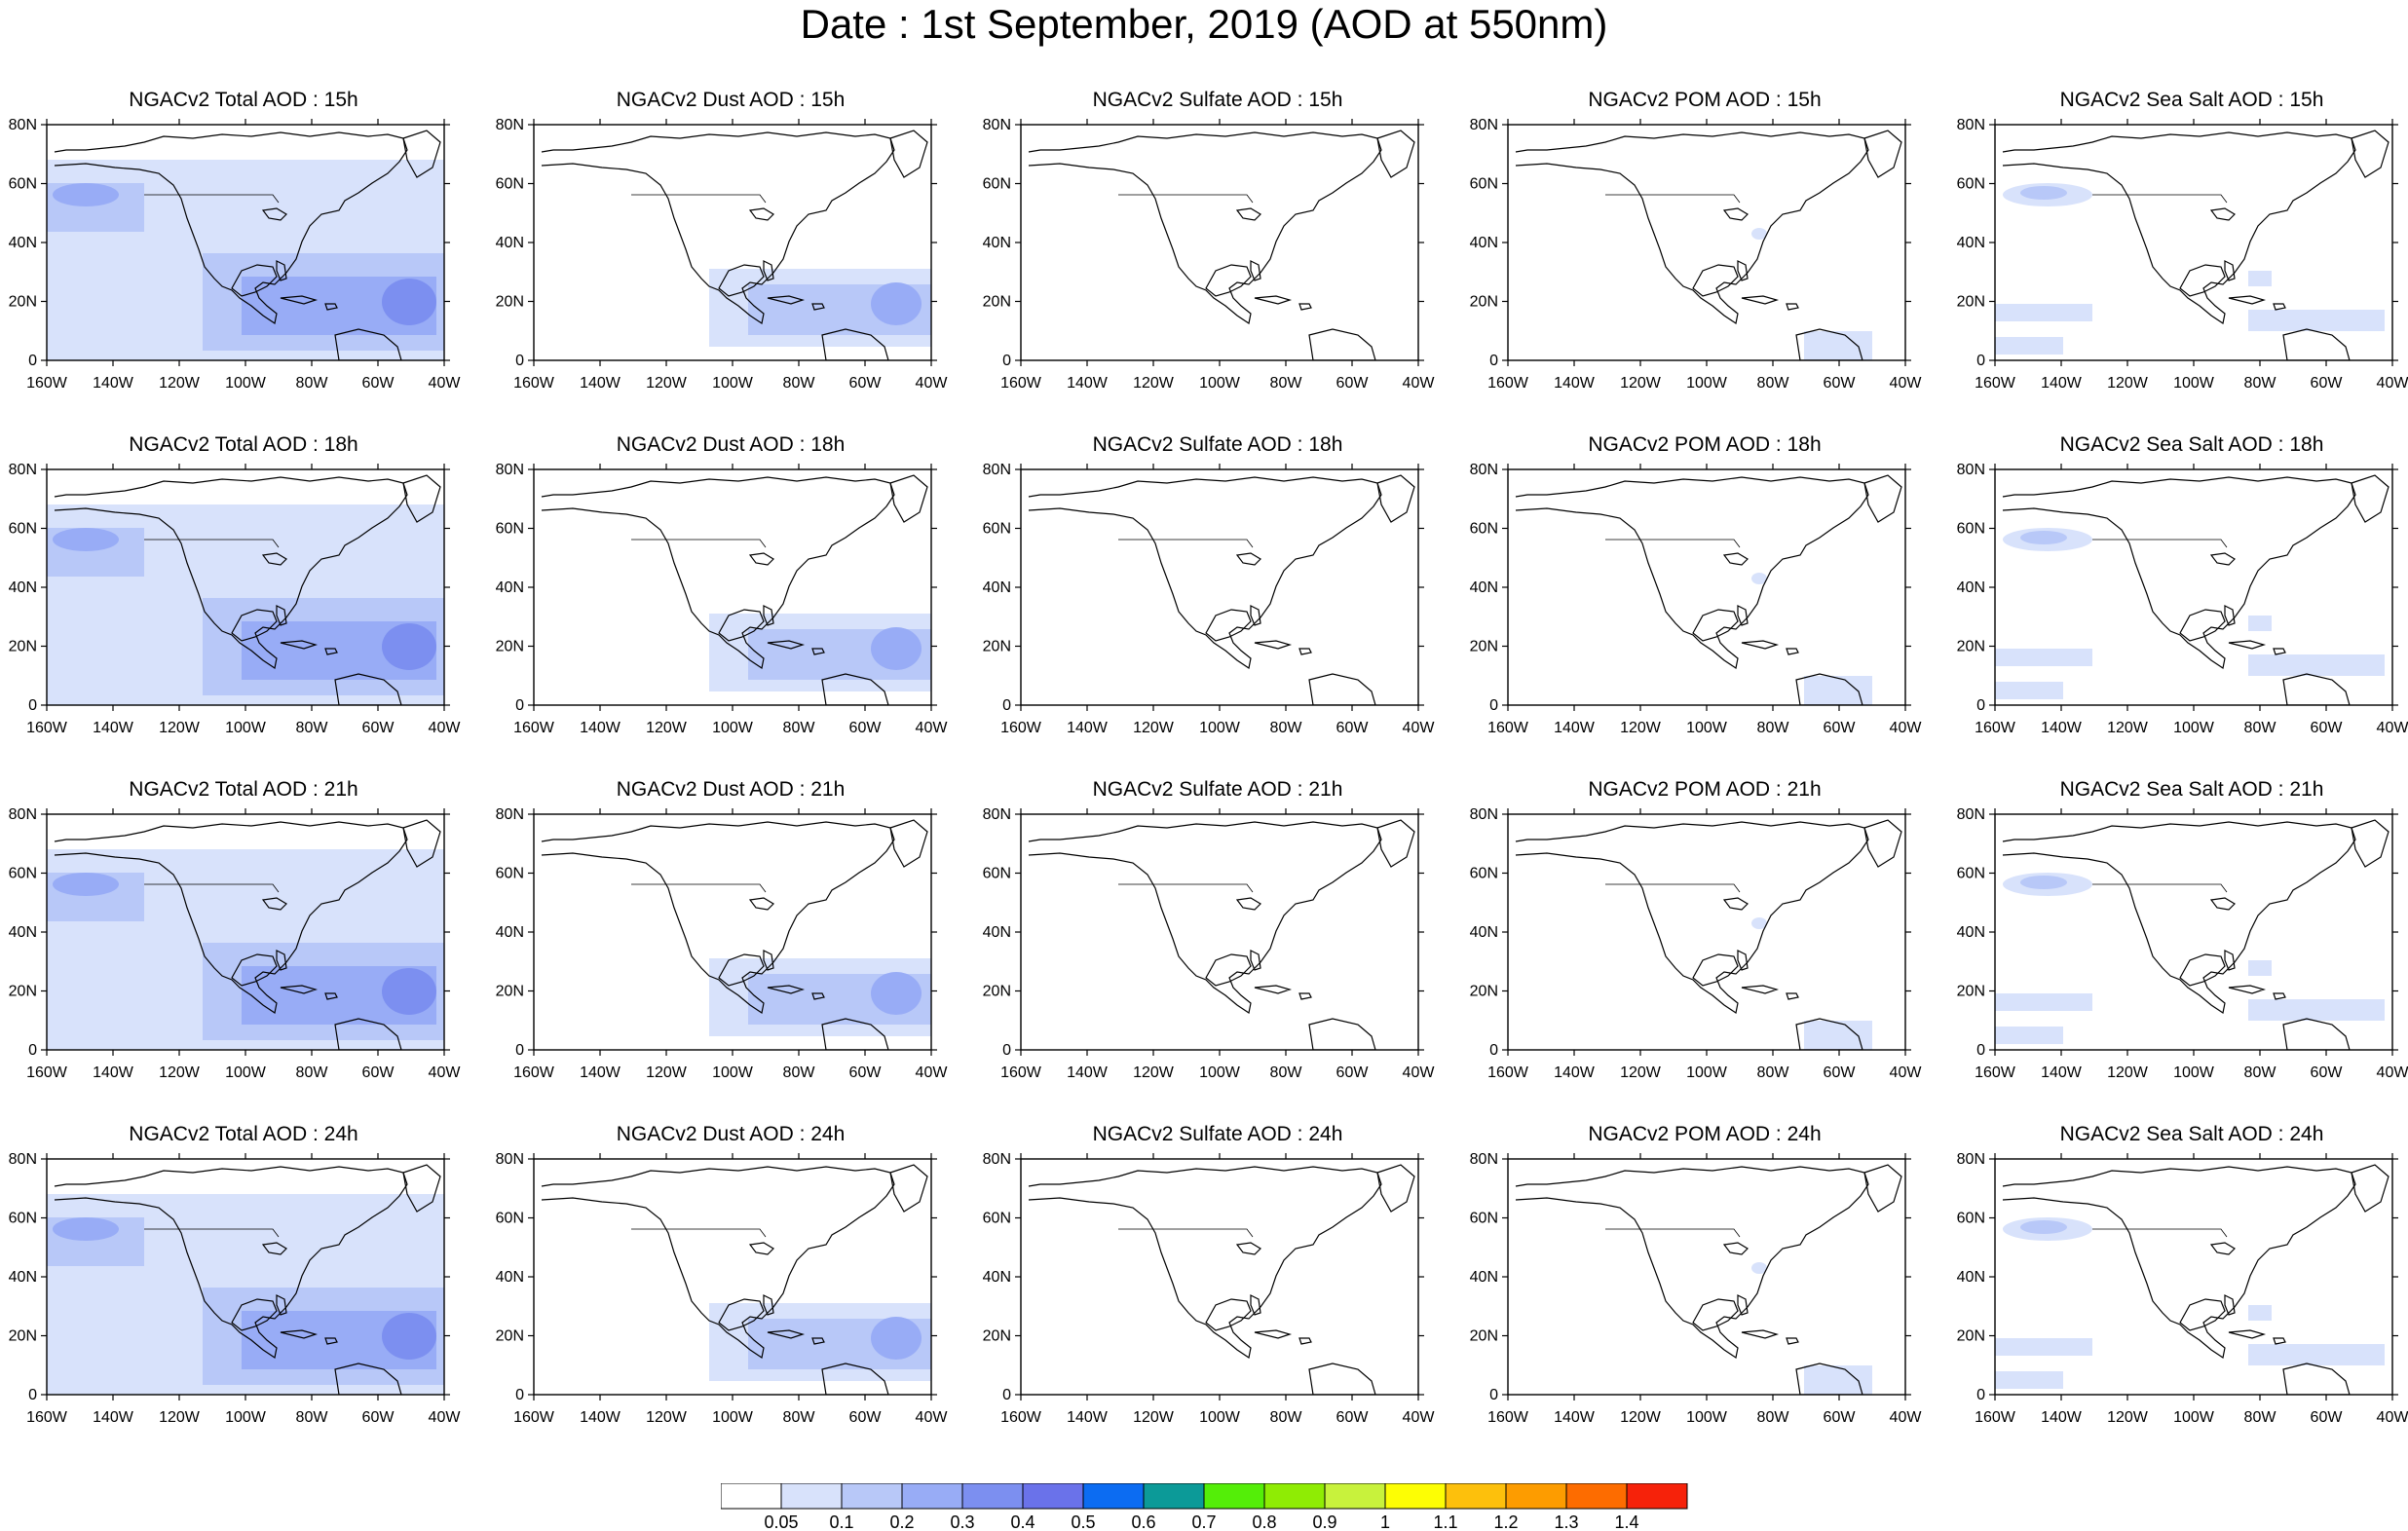 This screenshot has height=1531, width=2408. What do you see at coordinates (2191, 444) in the screenshot?
I see `panel-title: NGACv2 Sea Salt AOD : 18h` at bounding box center [2191, 444].